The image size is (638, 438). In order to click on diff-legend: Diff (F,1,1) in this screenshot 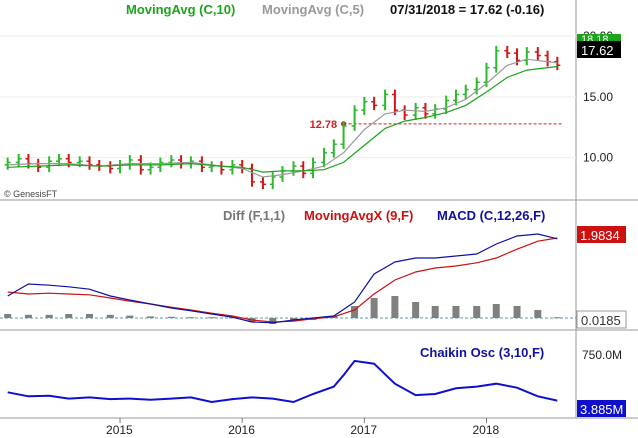, I will do `click(254, 215)`.